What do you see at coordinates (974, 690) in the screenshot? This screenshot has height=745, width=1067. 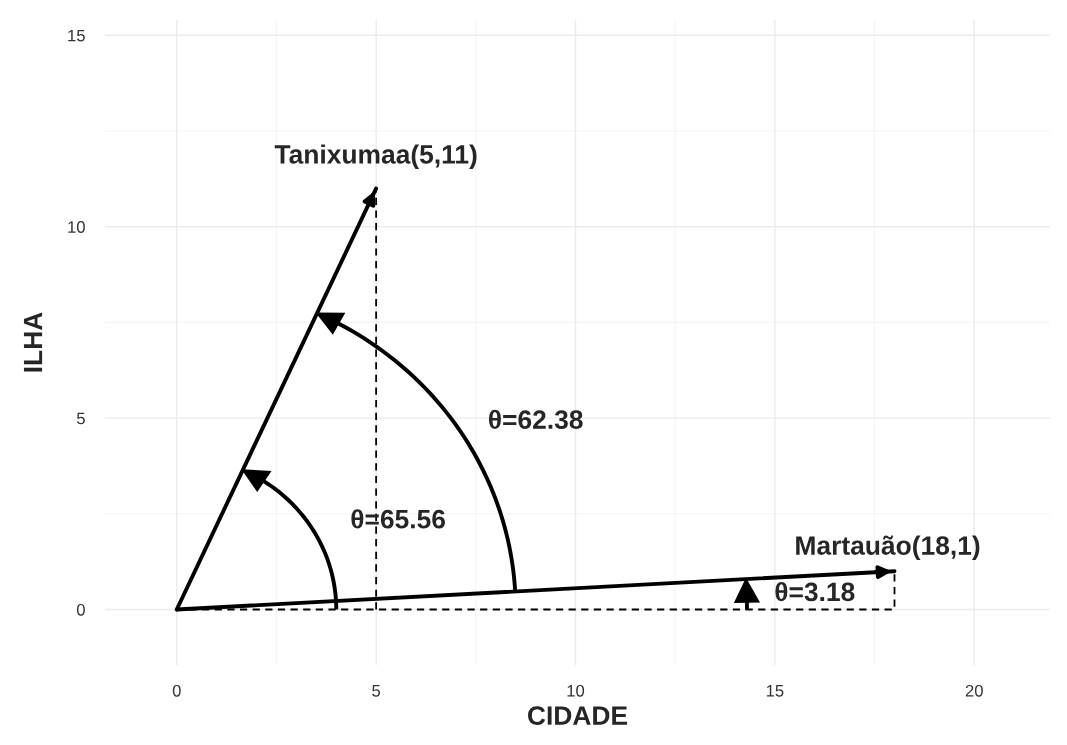 I see `x-tick-label: 20` at bounding box center [974, 690].